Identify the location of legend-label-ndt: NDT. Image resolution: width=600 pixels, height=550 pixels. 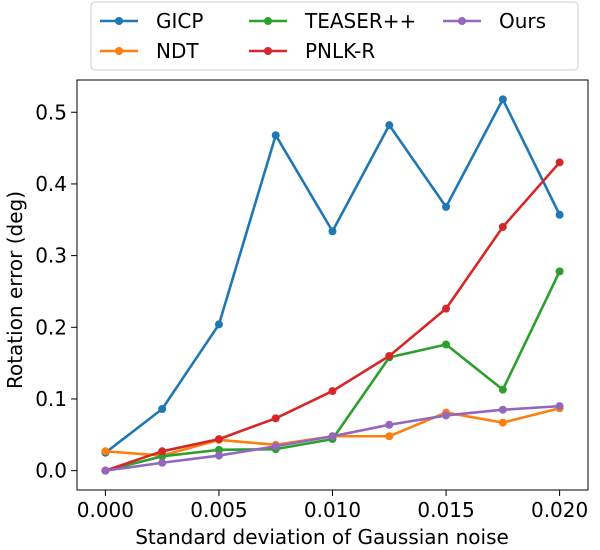
(177, 51).